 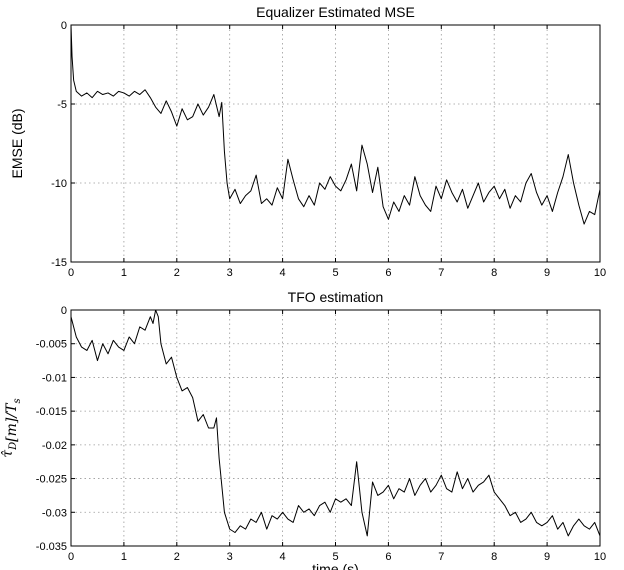 I want to click on y-tick-label: -10, so click(x=59, y=184).